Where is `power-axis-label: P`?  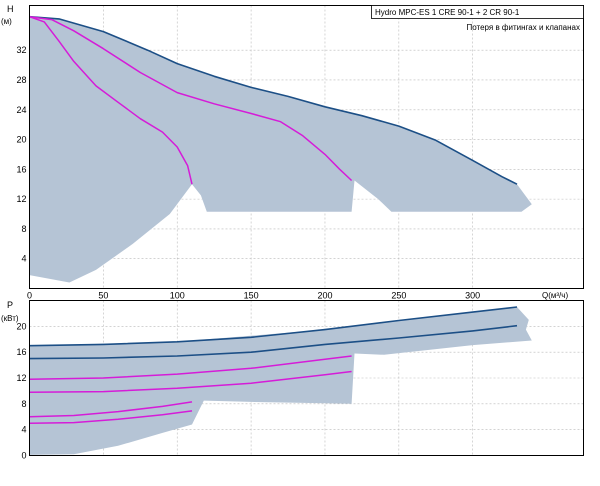 power-axis-label: P is located at coordinates (10, 305).